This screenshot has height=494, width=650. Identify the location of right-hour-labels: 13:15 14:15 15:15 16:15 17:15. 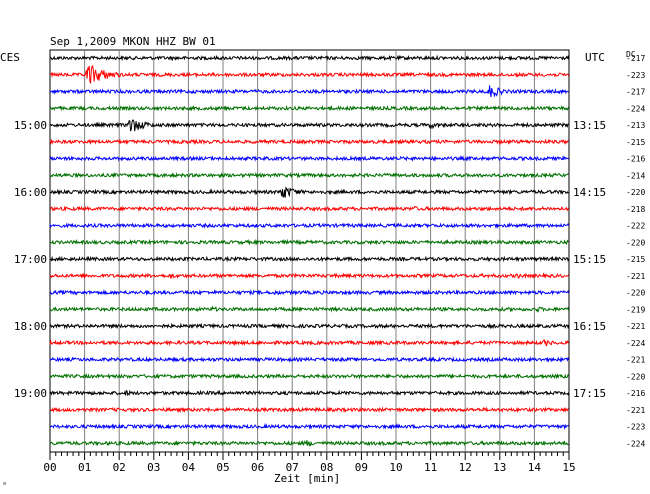
(589, 259).